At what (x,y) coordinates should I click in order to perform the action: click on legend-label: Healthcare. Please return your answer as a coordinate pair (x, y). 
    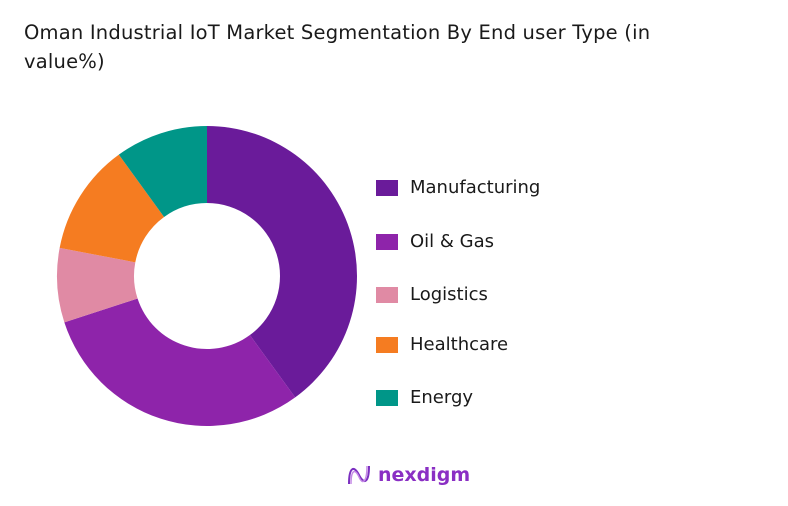
    Looking at the image, I should click on (459, 344).